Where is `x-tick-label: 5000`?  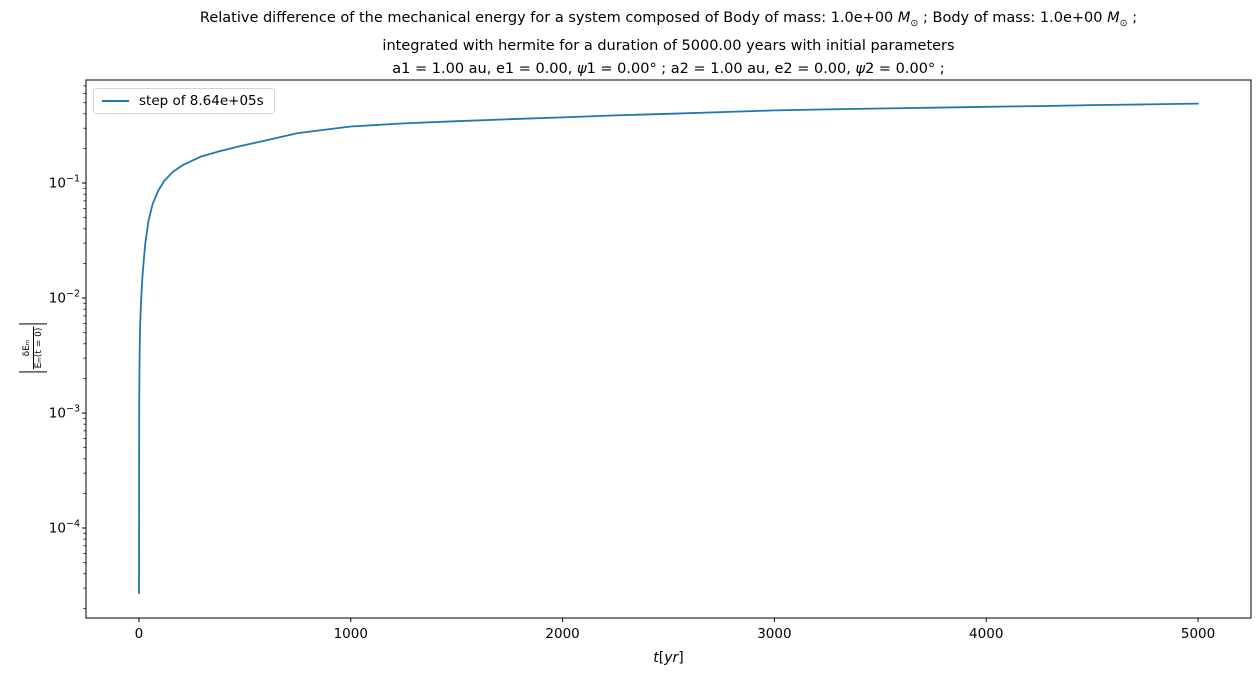 x-tick-label: 5000 is located at coordinates (1198, 634).